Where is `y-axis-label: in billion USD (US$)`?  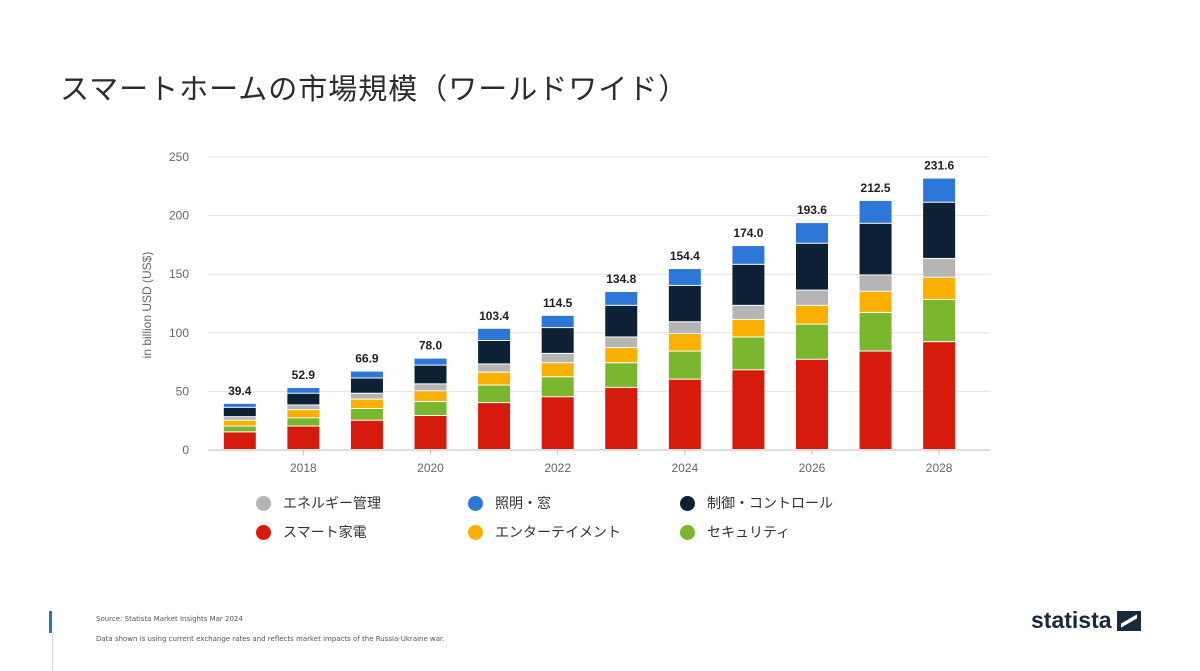 y-axis-label: in billion USD (US$) is located at coordinates (147, 305).